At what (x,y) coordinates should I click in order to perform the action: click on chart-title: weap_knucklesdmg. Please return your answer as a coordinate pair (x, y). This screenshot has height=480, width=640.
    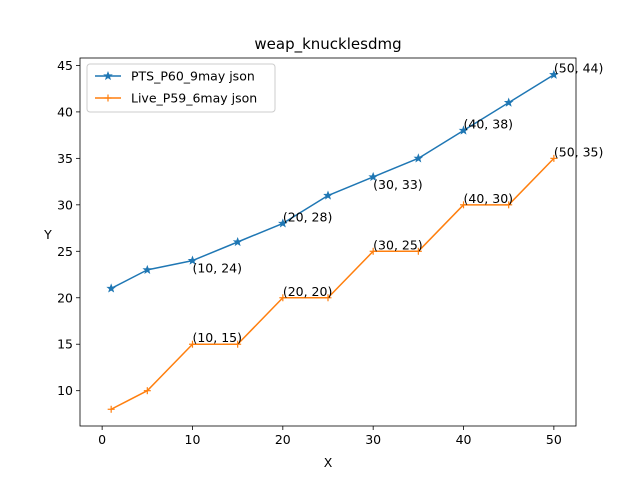
    Looking at the image, I should click on (327, 44).